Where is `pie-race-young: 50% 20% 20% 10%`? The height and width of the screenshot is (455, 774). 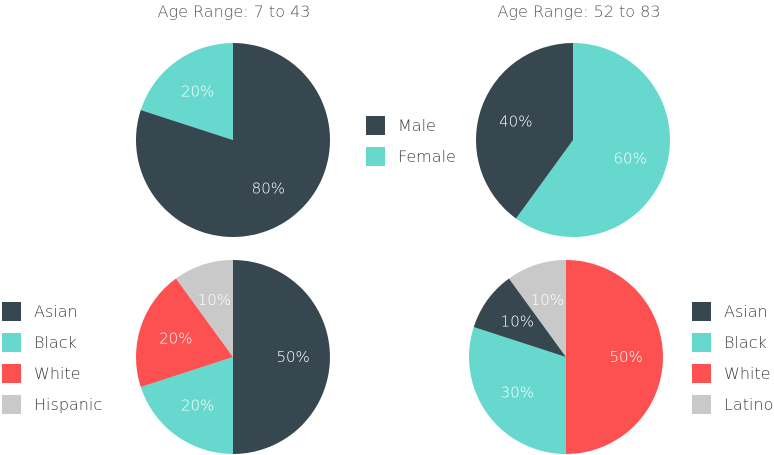 pie-race-young: 50% 20% 20% 10% is located at coordinates (233, 357).